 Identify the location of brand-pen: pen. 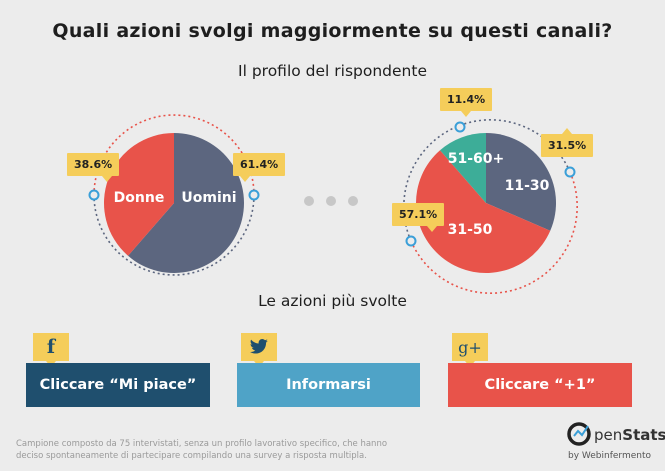
(608, 435).